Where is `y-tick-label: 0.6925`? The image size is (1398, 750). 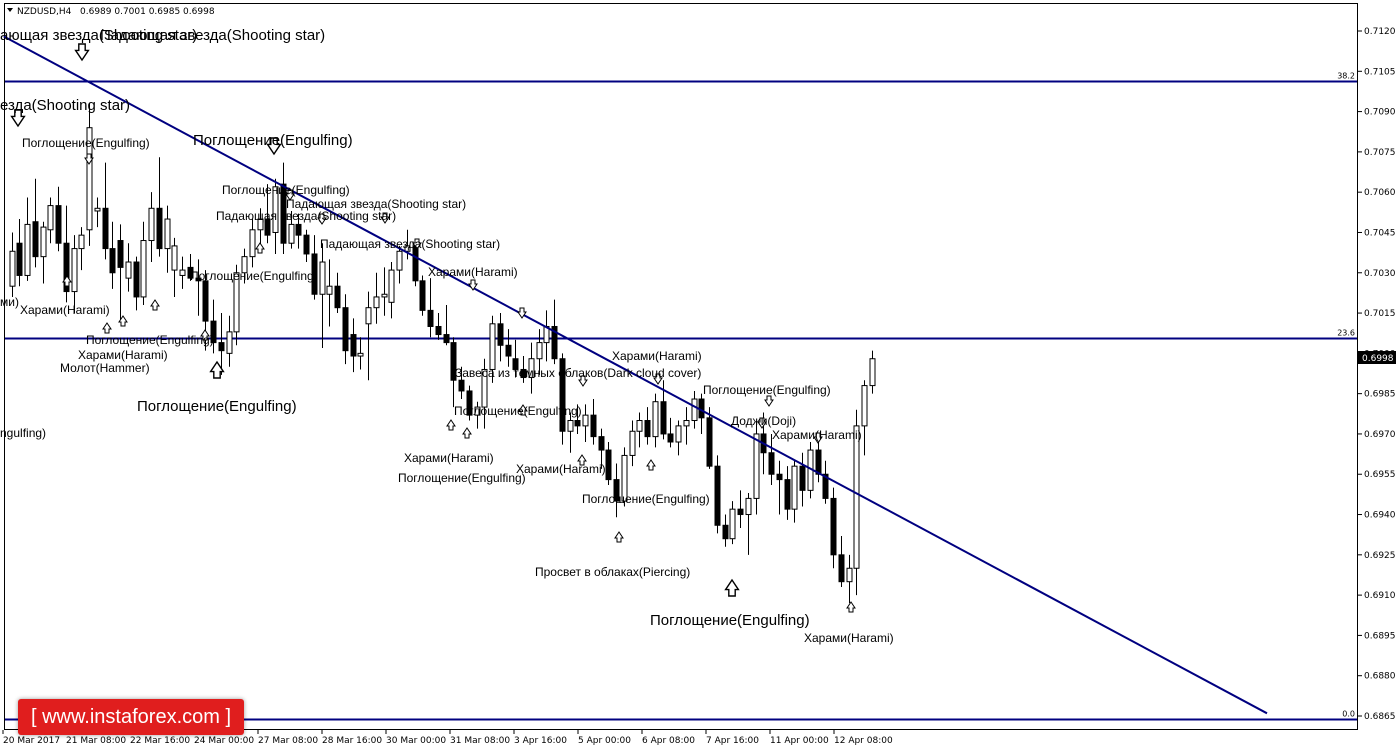
y-tick-label: 0.6925 is located at coordinates (1380, 556).